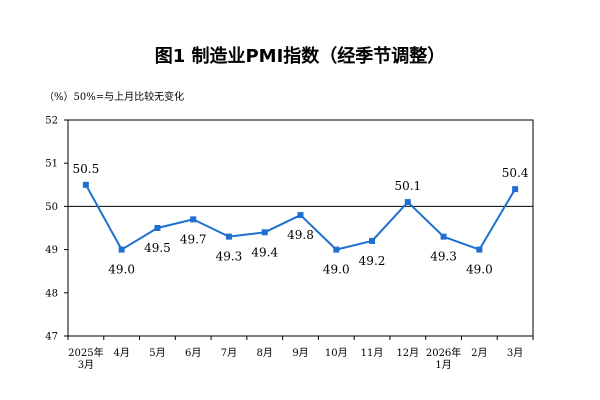  I want to click on x-tick-label: 2月, so click(479, 353).